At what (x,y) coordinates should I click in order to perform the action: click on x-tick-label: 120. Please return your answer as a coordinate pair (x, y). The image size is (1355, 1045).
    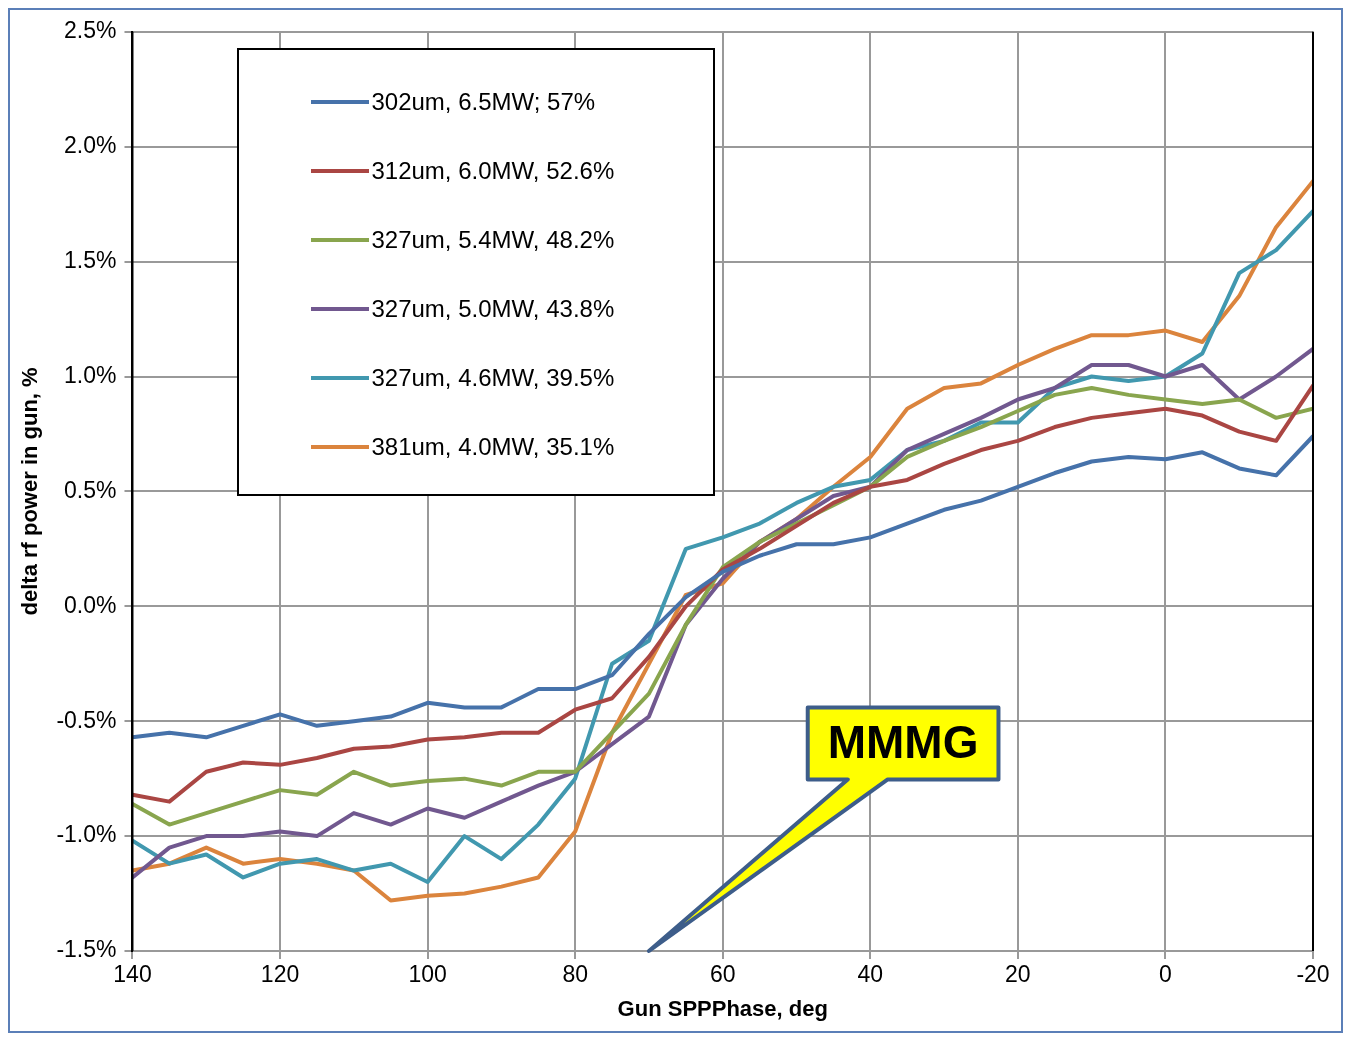
    Looking at the image, I should click on (280, 974).